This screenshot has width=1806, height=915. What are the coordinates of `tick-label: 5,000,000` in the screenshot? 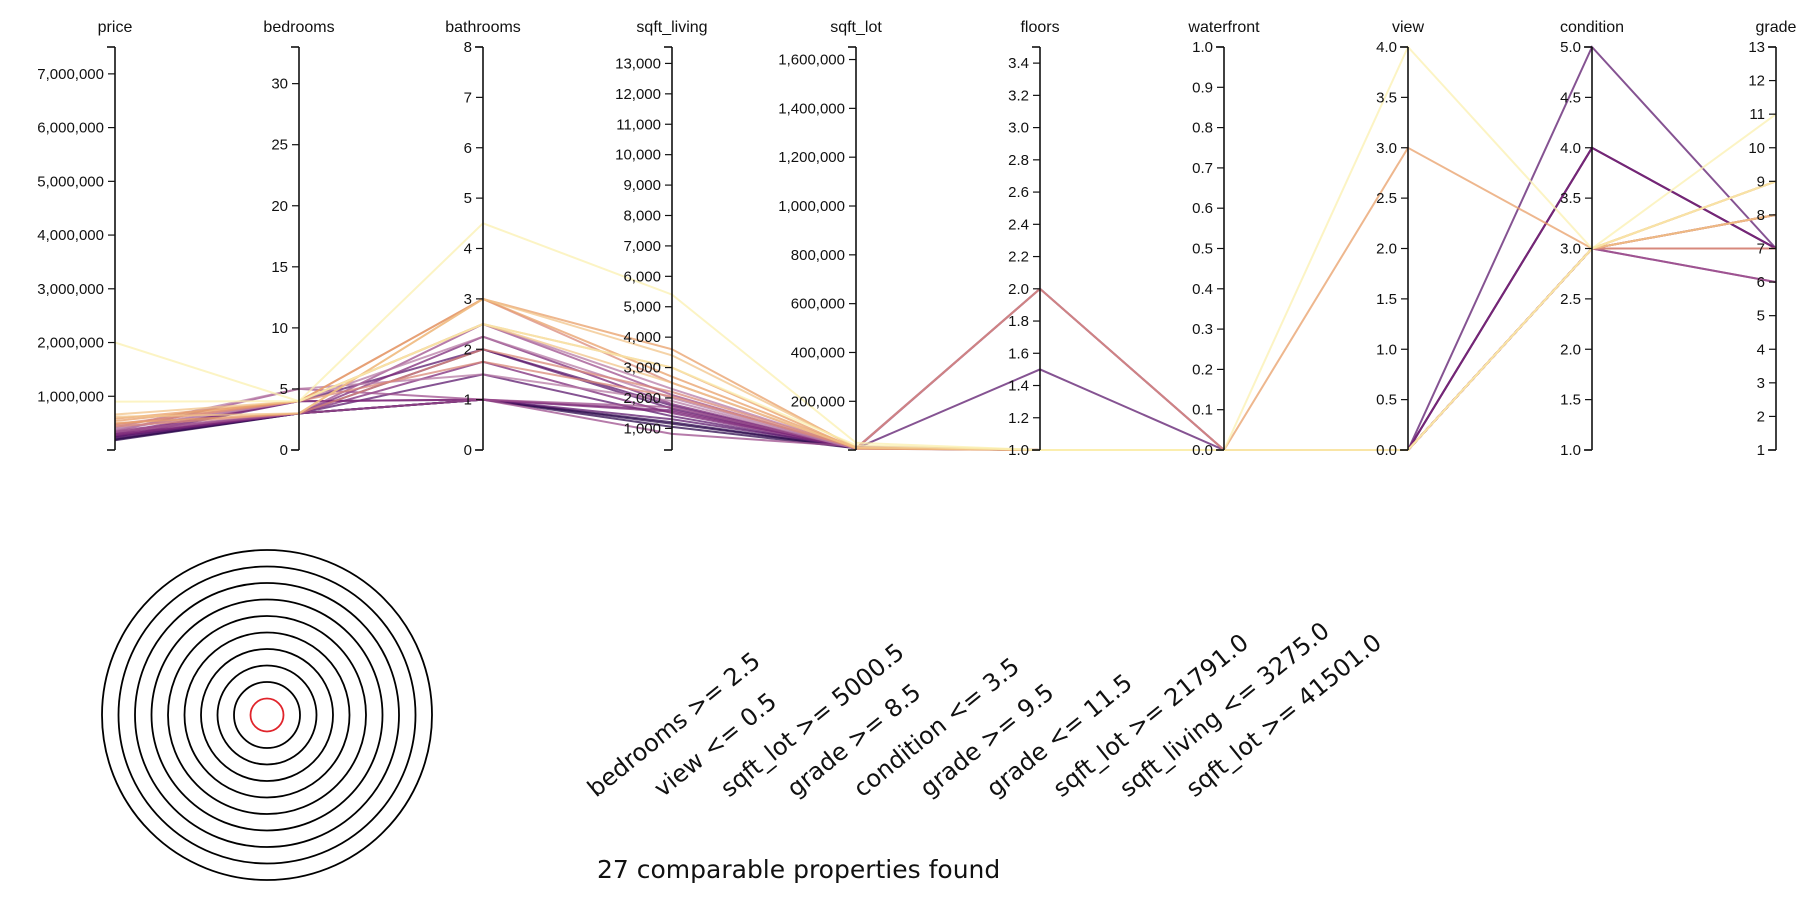 It's located at (70, 181).